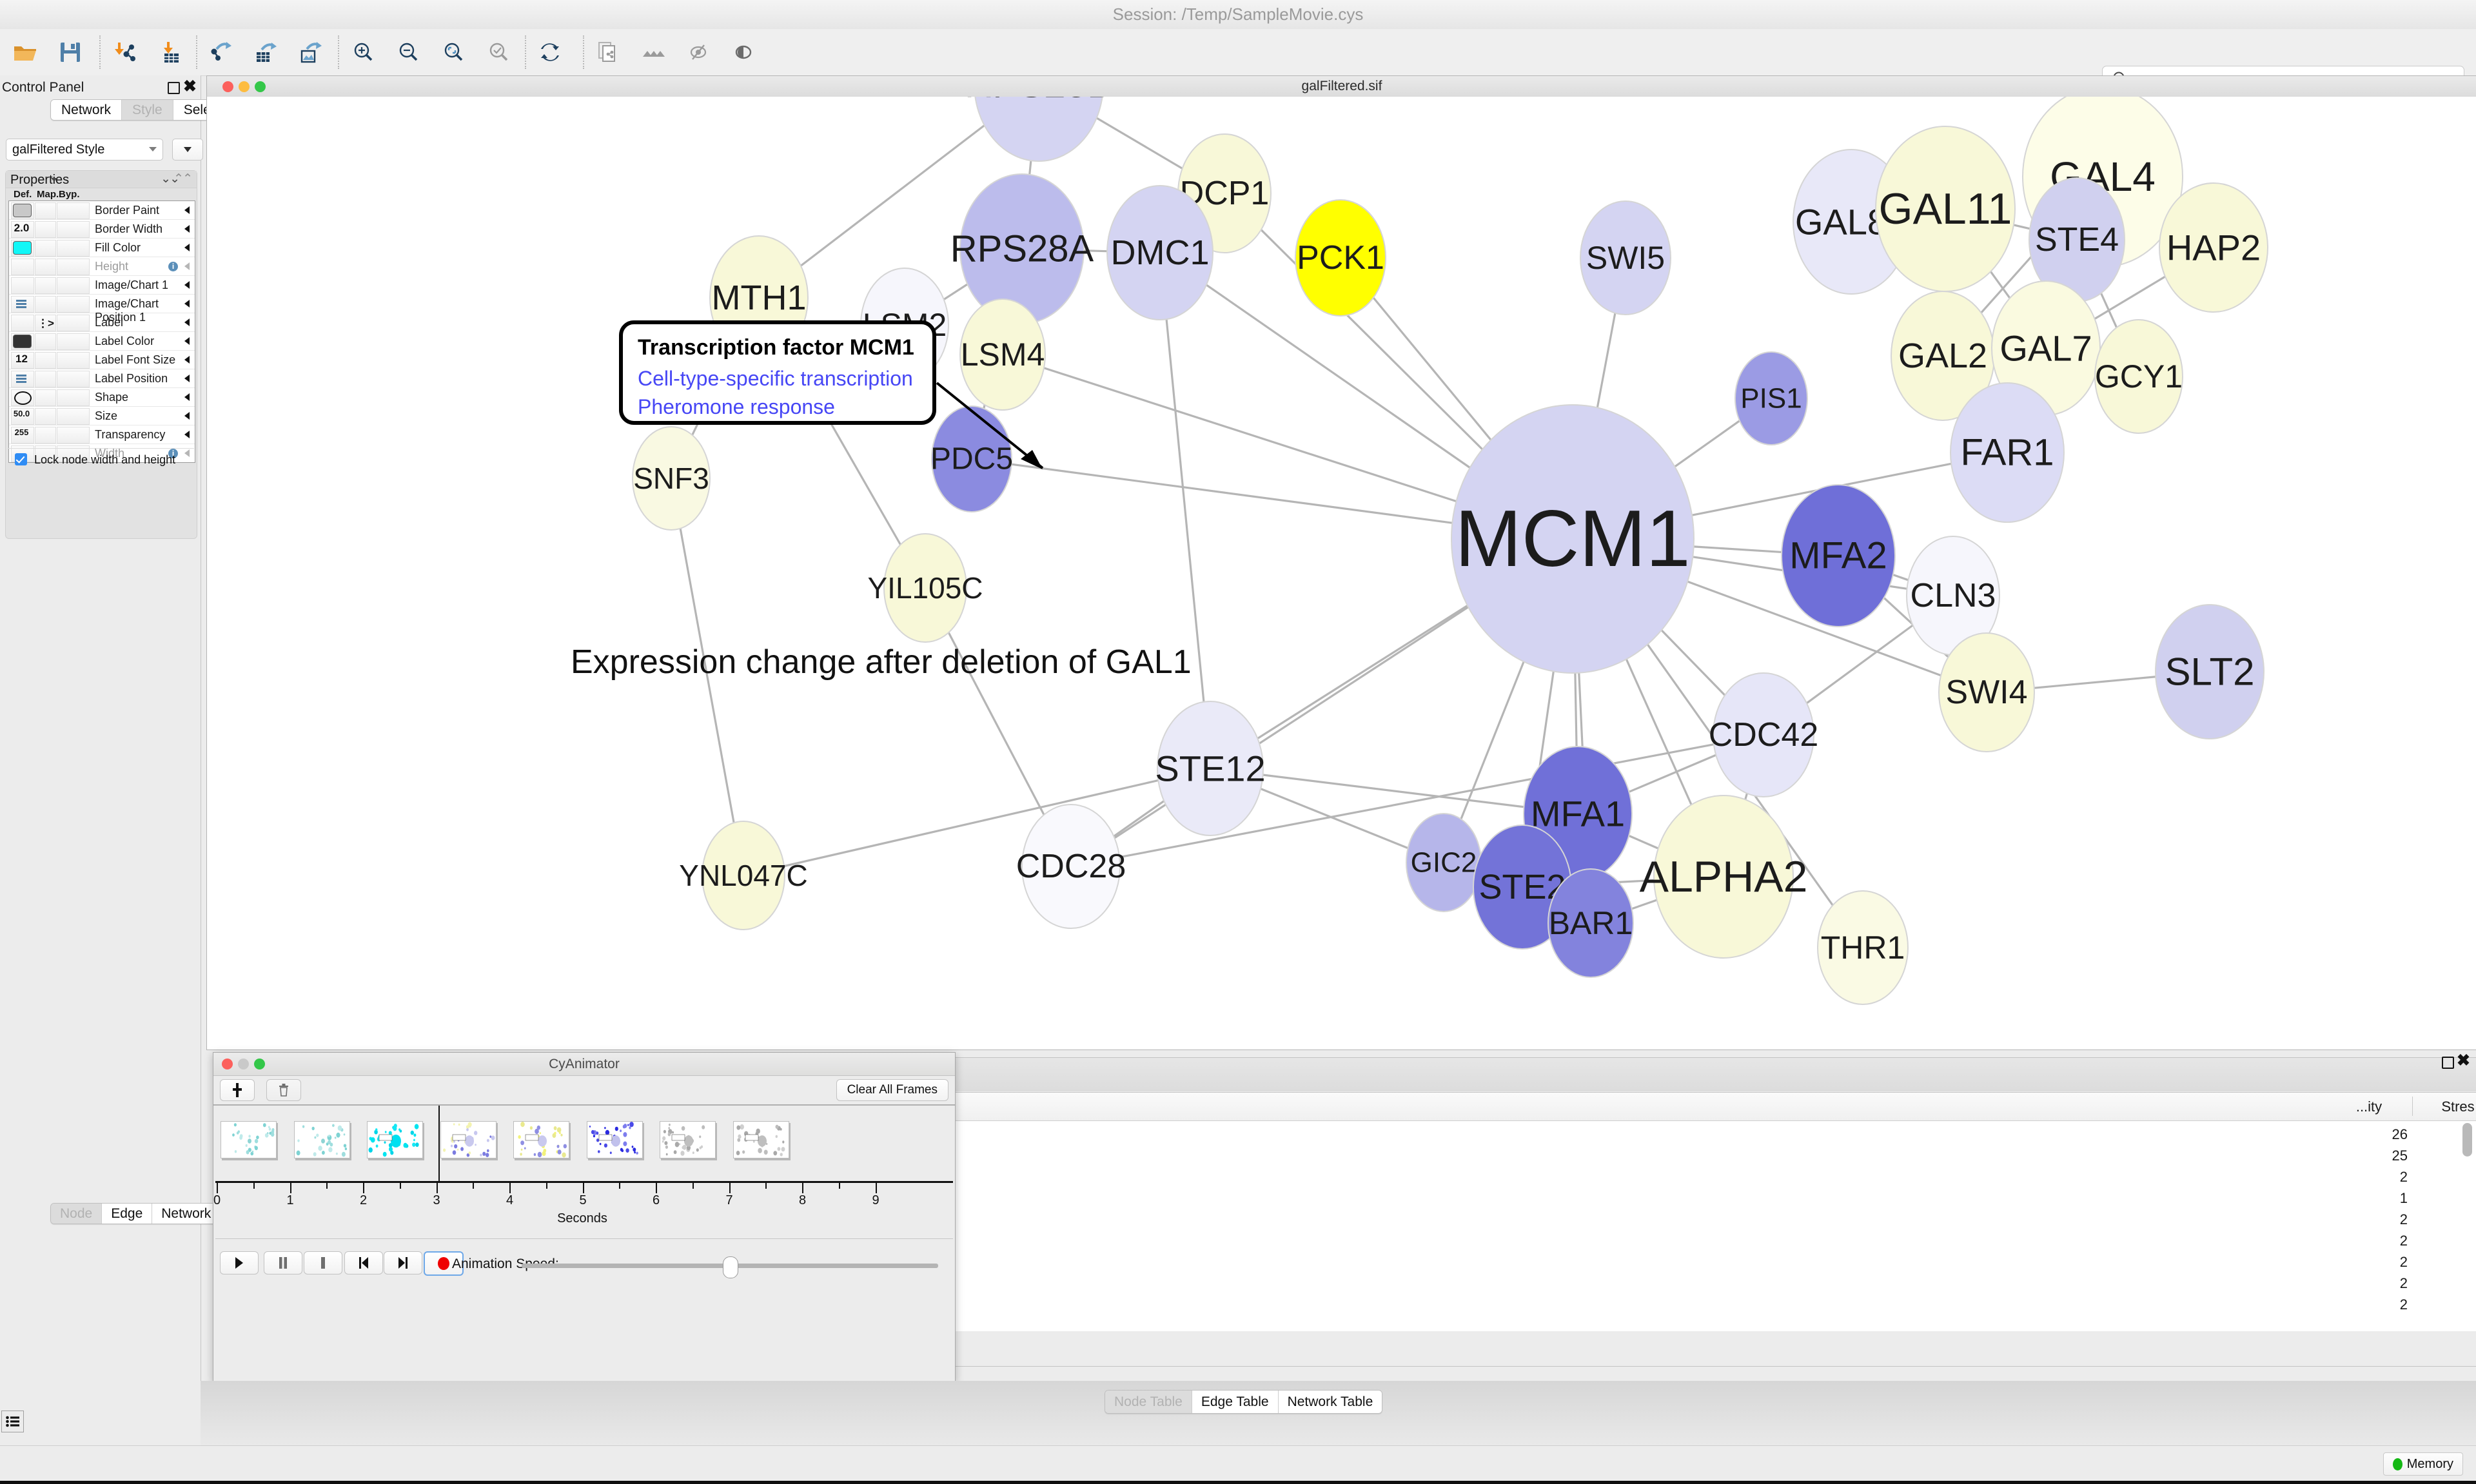 Image resolution: width=2476 pixels, height=1484 pixels. Describe the element at coordinates (25, 52) in the screenshot. I see `open-folder-icon` at that location.